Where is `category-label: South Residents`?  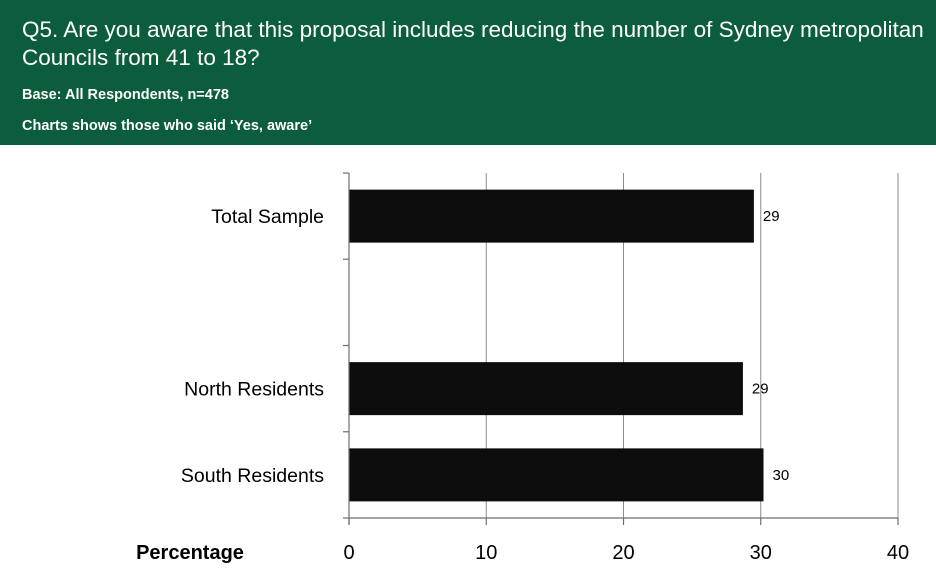 category-label: South Residents is located at coordinates (252, 476).